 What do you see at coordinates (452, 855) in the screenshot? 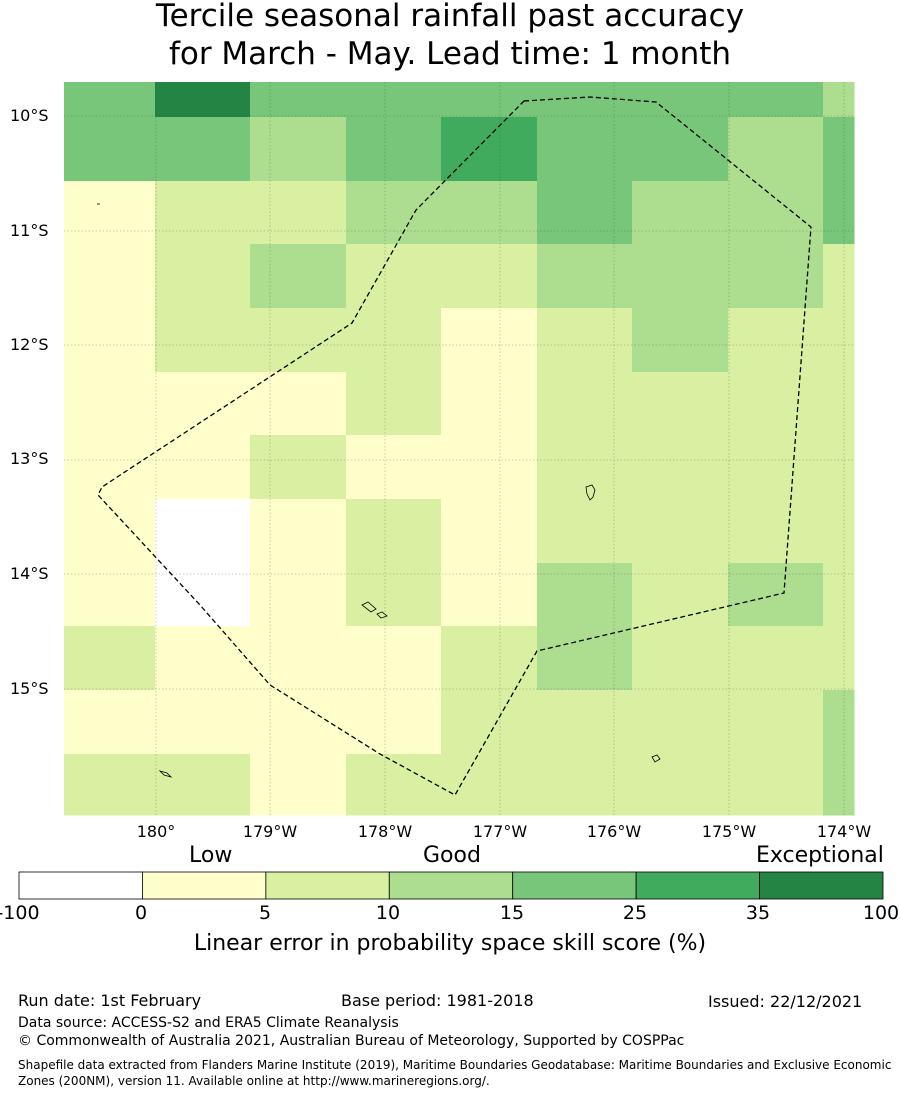
I see `legend-quality-good: Good` at bounding box center [452, 855].